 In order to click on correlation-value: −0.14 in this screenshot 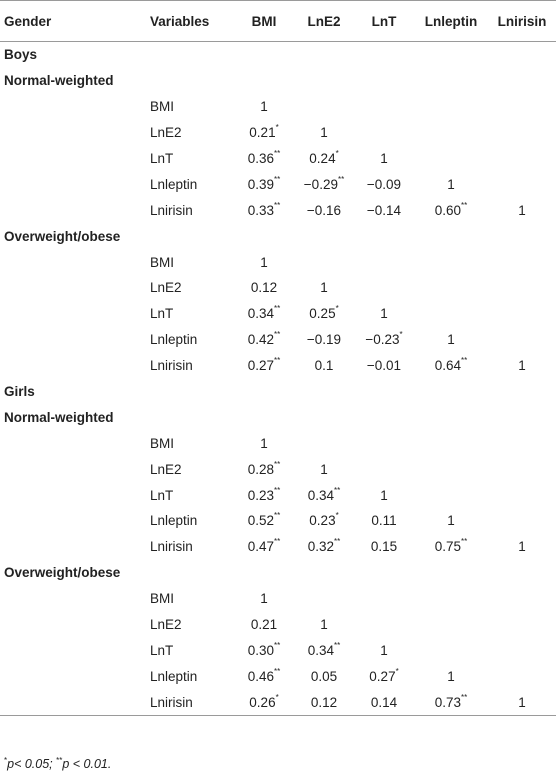, I will do `click(384, 210)`.